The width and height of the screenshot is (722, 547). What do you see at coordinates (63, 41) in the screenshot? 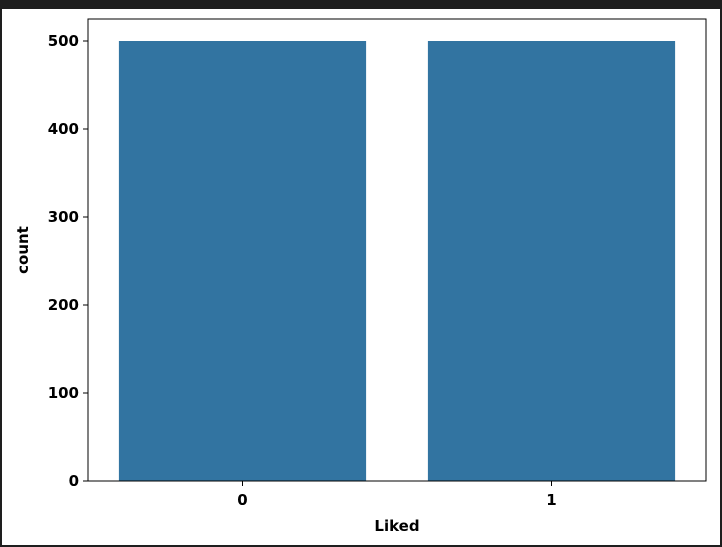
I see `y-tick-label: 500` at bounding box center [63, 41].